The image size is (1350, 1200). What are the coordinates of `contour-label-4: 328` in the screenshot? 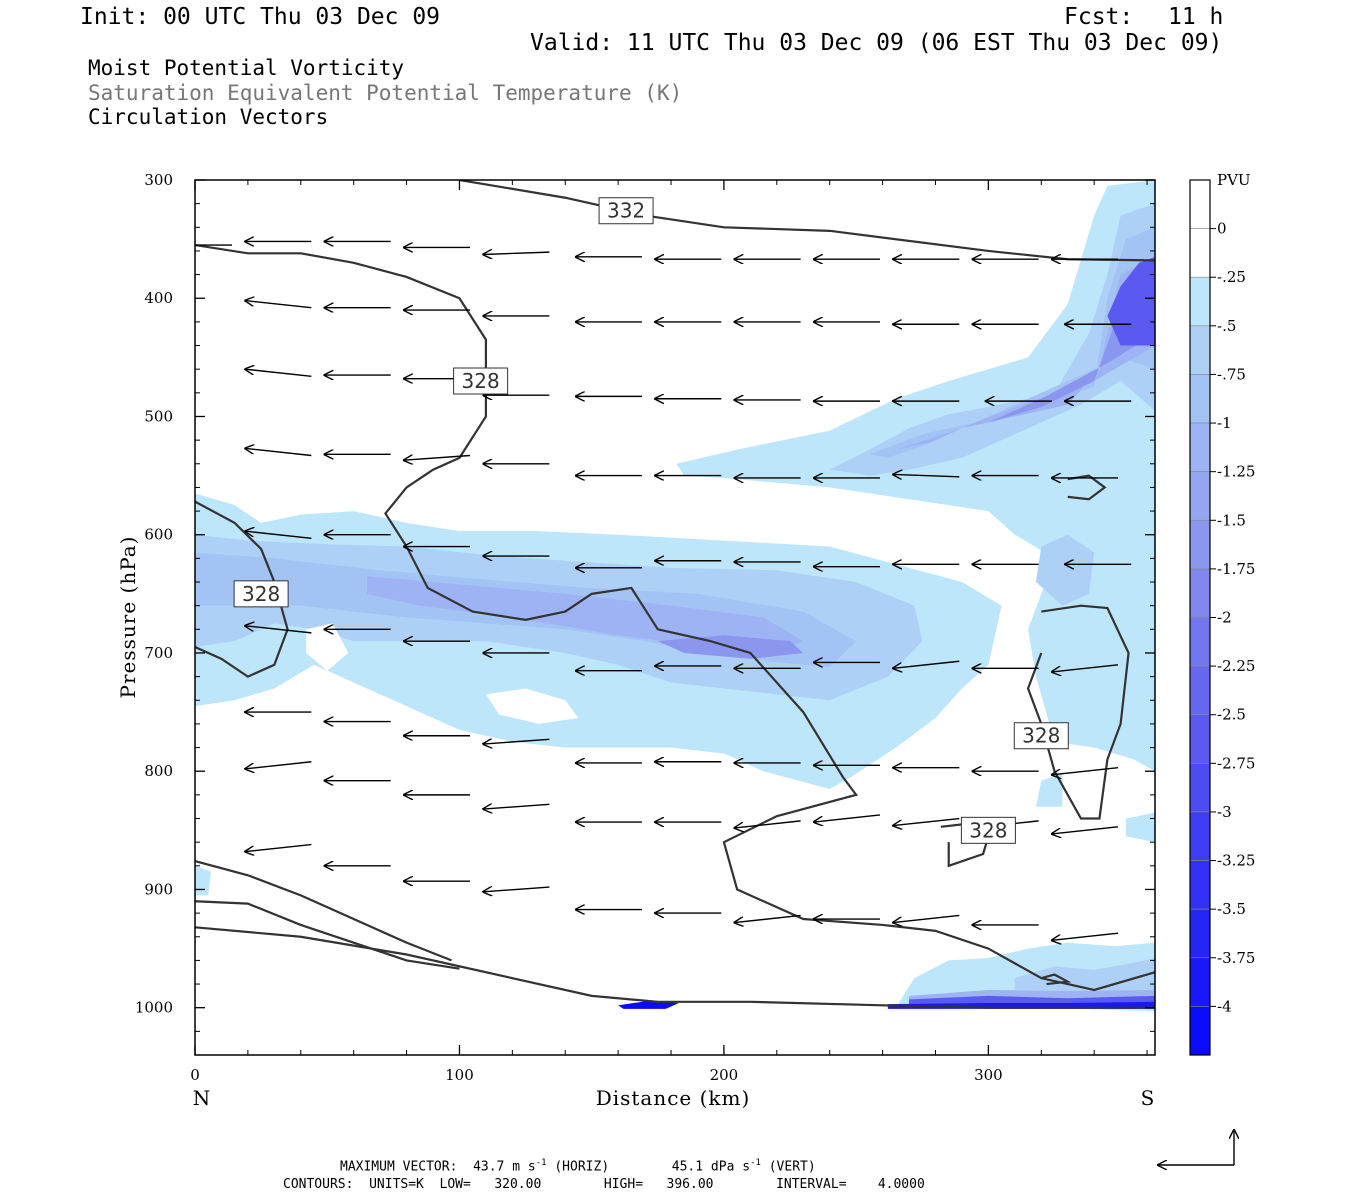 It's located at (988, 830).